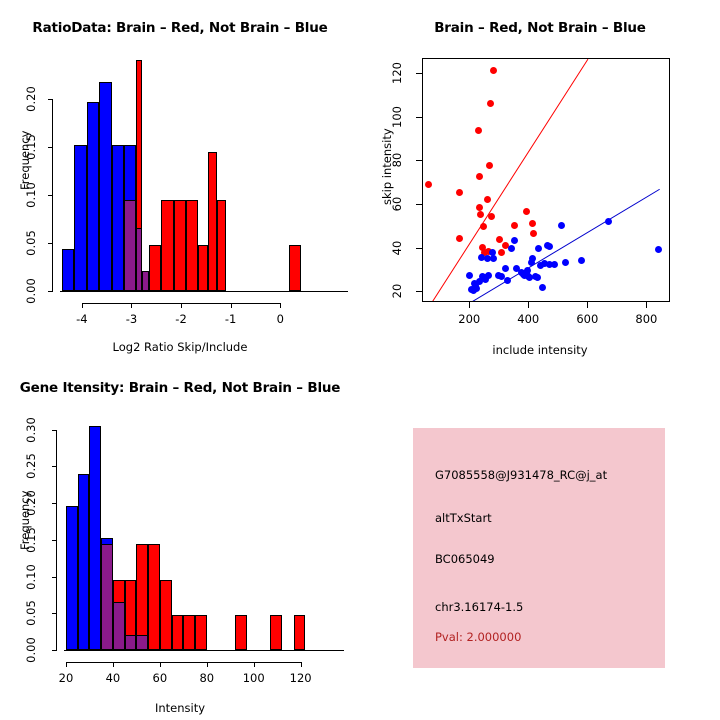 This screenshot has width=720, height=720. What do you see at coordinates (131, 319) in the screenshot?
I see `ratio-x-tick-label: -3` at bounding box center [131, 319].